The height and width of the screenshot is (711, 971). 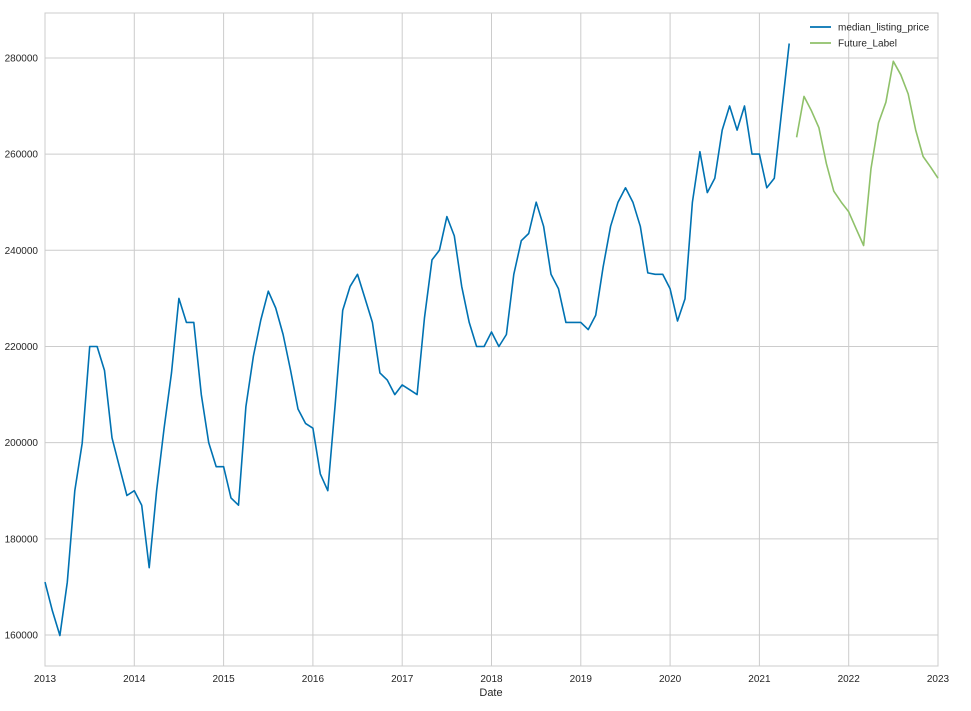 What do you see at coordinates (134, 679) in the screenshot?
I see `x-tick-label: 2014` at bounding box center [134, 679].